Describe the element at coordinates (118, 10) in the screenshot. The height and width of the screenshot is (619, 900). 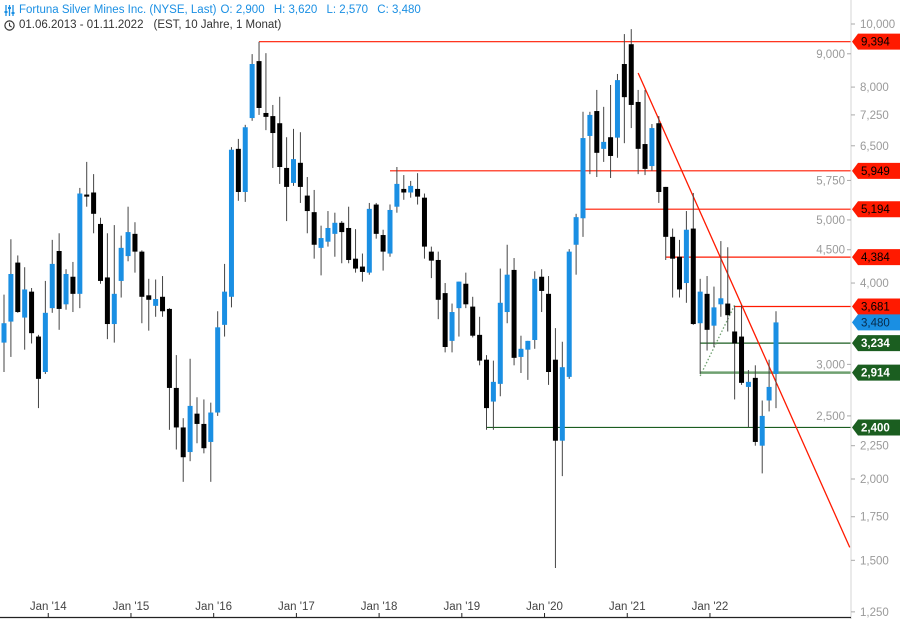
I see `symbol-title: Fortuna Silver Mines Inc. (NYSE, Last)` at that location.